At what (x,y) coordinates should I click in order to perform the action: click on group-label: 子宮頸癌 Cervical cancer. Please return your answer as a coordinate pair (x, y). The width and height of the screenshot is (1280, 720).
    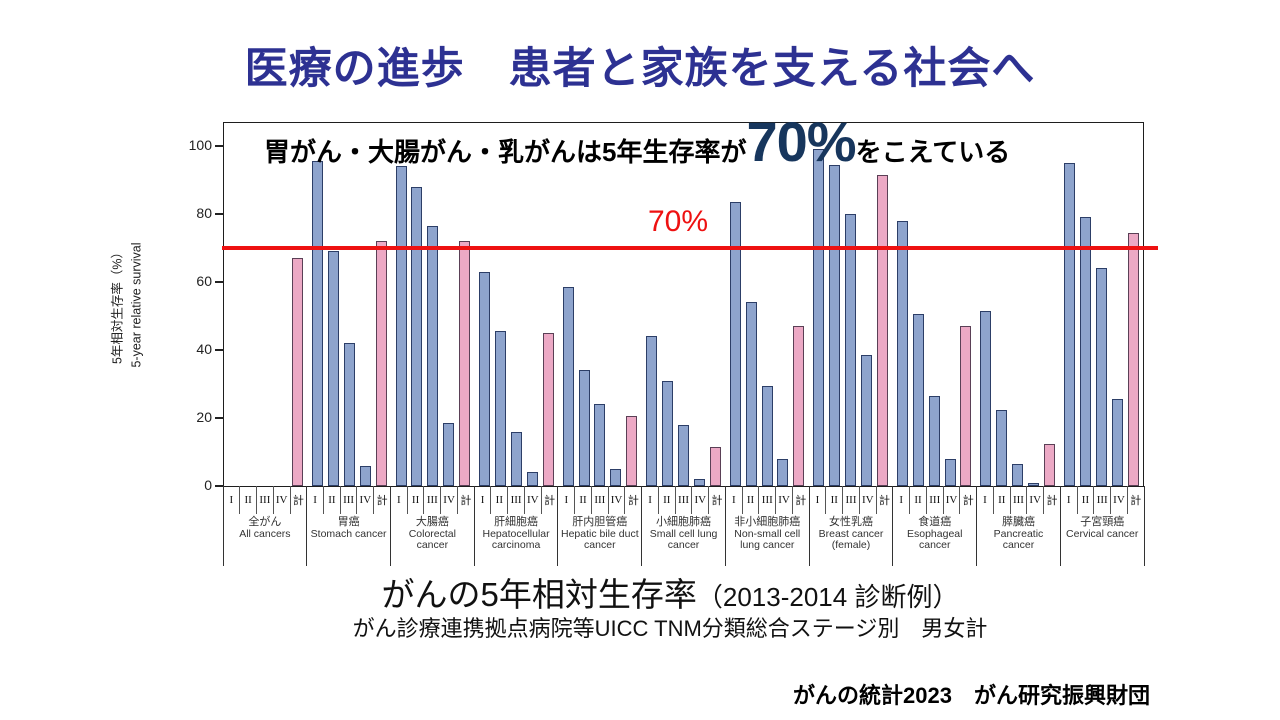
    Looking at the image, I should click on (1102, 540).